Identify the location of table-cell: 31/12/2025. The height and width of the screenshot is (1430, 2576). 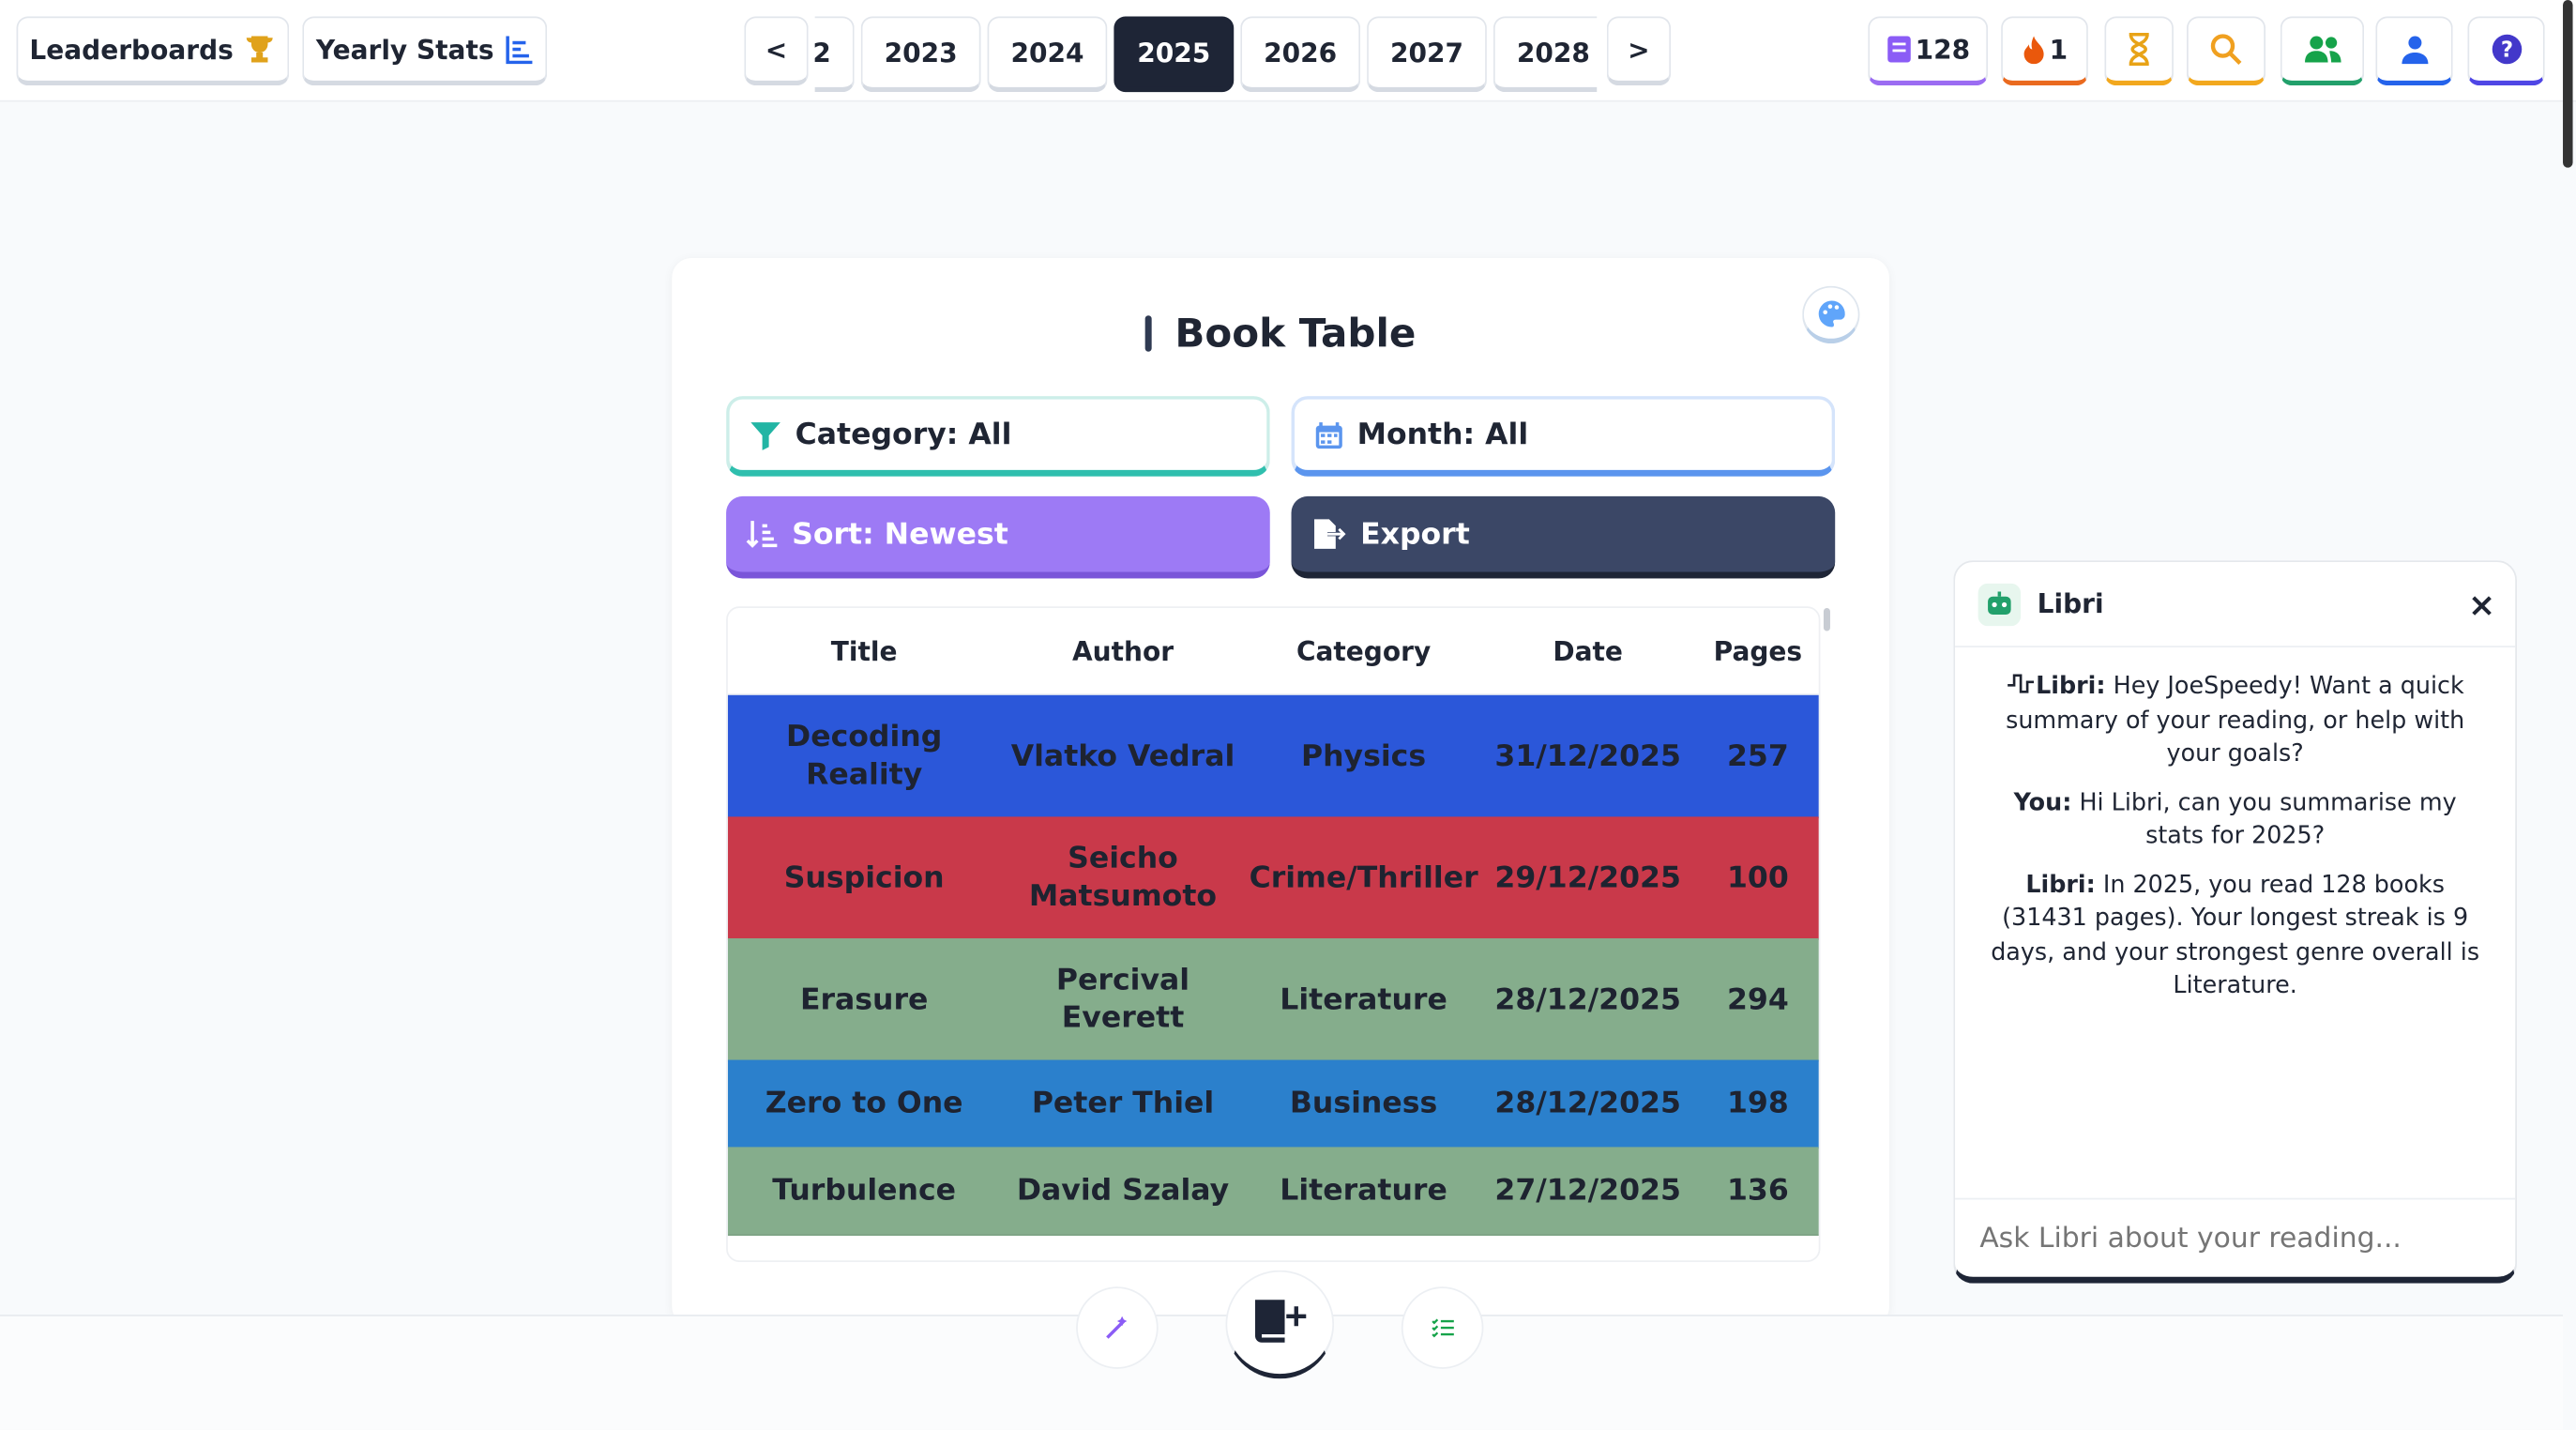
(1587, 755).